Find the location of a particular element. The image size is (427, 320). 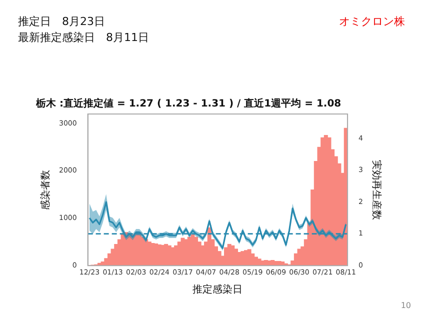

text: オミクロン株 is located at coordinates (372, 21).